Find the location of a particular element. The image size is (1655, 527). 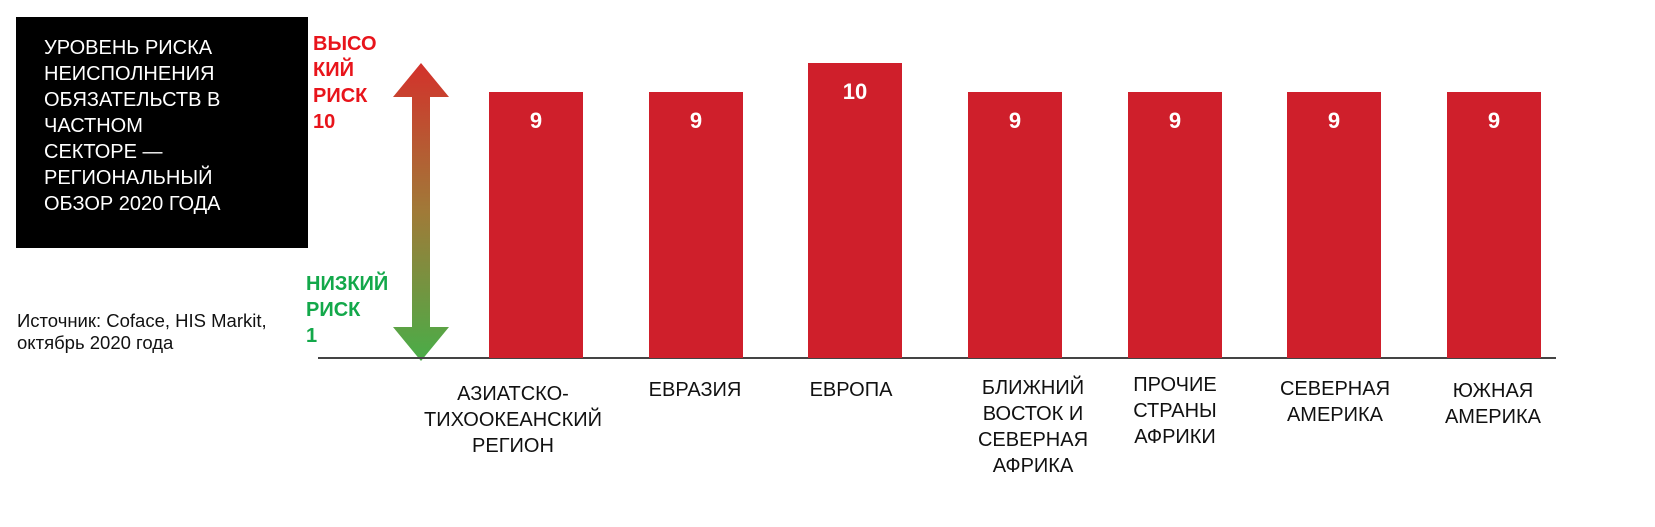

category-label-north-america: СЕВЕРНАЯ АМЕРИКА is located at coordinates (1335, 402).